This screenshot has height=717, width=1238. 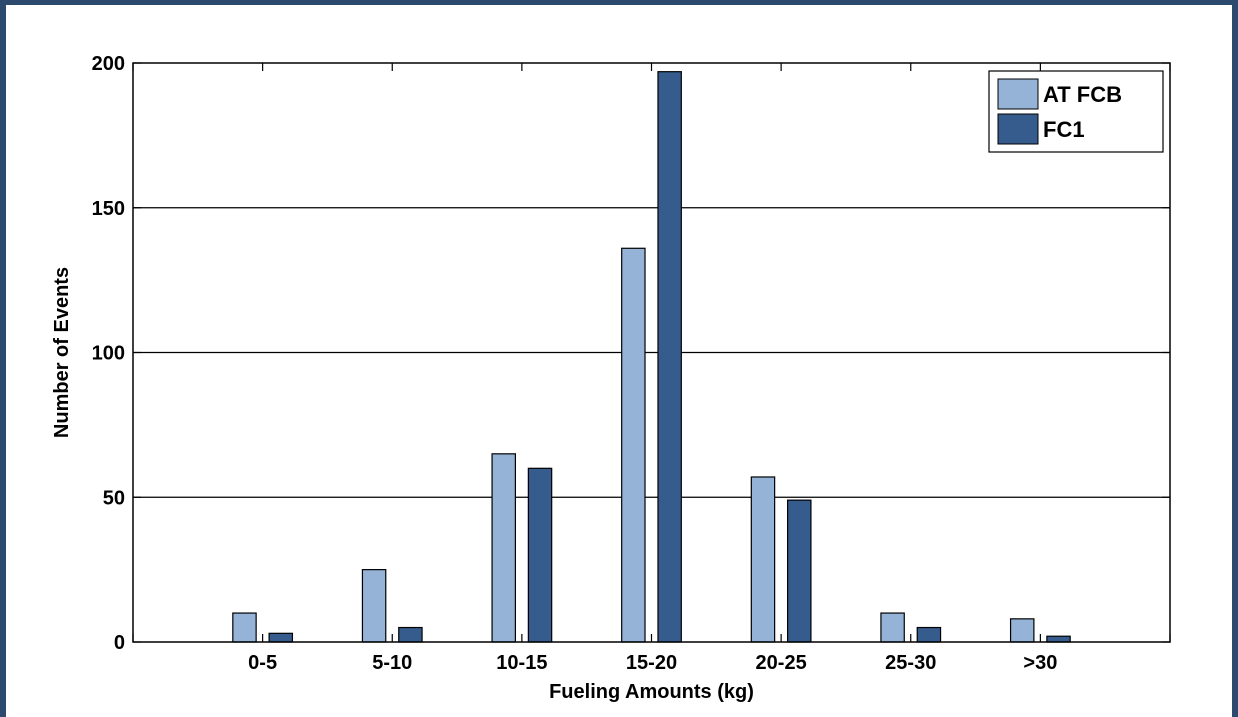 I want to click on y-tick-label: 0, so click(x=119, y=643).